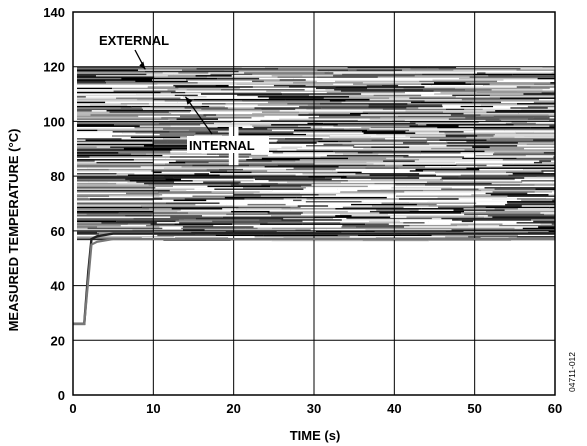 This screenshot has height=446, width=587. I want to click on y-tick-label: 140, so click(54, 12).